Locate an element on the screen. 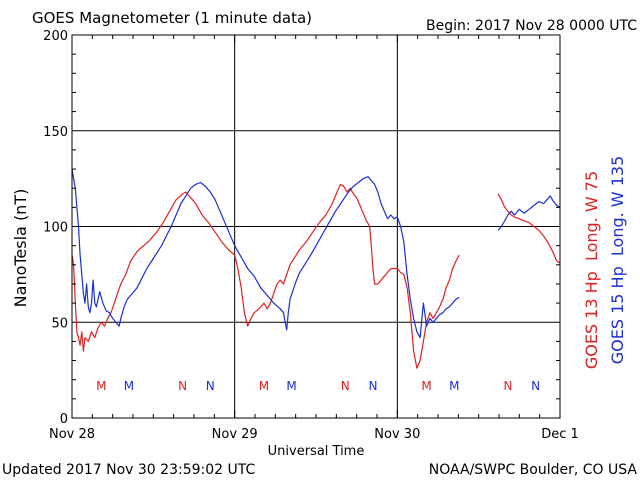  y-tick-label: 0 is located at coordinates (64, 419).